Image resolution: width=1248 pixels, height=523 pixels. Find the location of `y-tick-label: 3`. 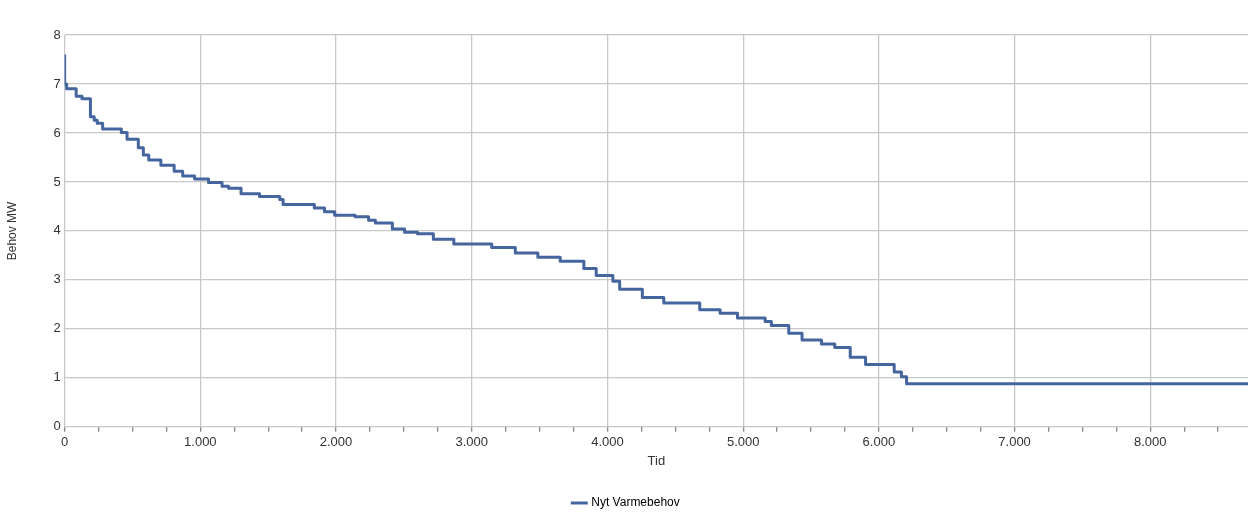

y-tick-label: 3 is located at coordinates (57, 279).